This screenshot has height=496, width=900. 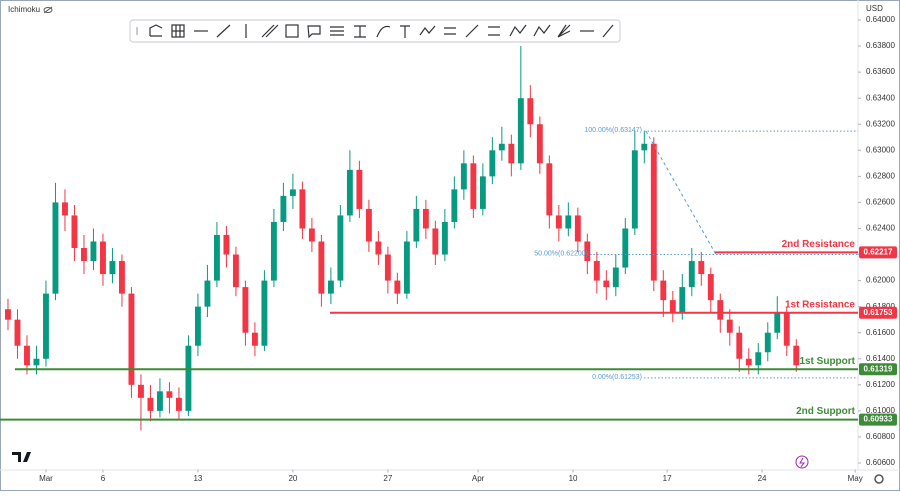 What do you see at coordinates (880, 123) in the screenshot?
I see `y-tick-label: 0.63200` at bounding box center [880, 123].